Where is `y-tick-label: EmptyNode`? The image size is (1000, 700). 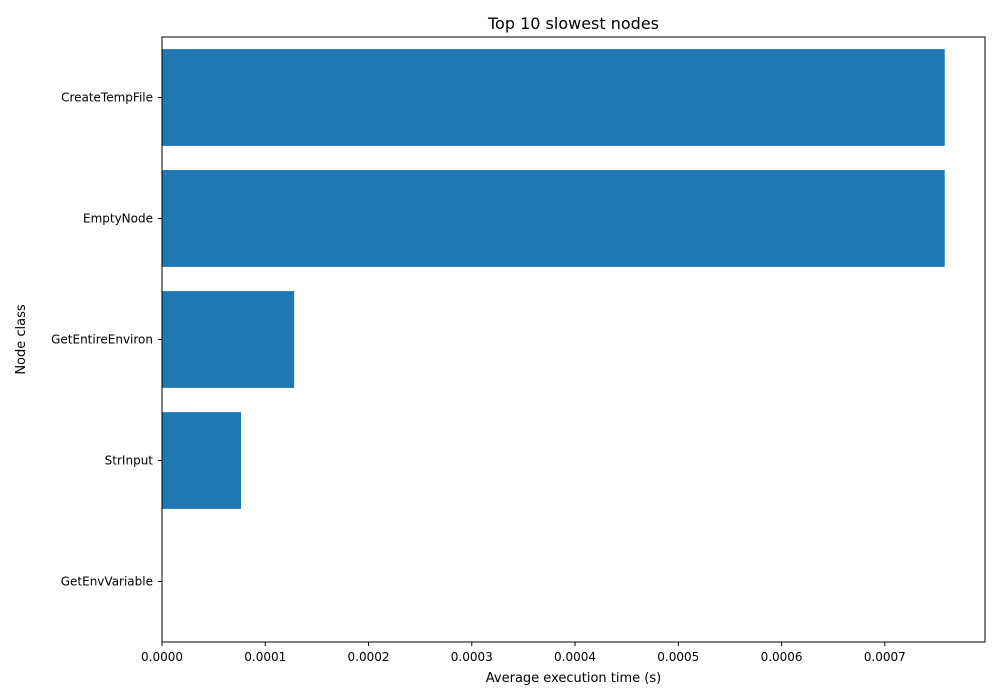
y-tick-label: EmptyNode is located at coordinates (118, 219).